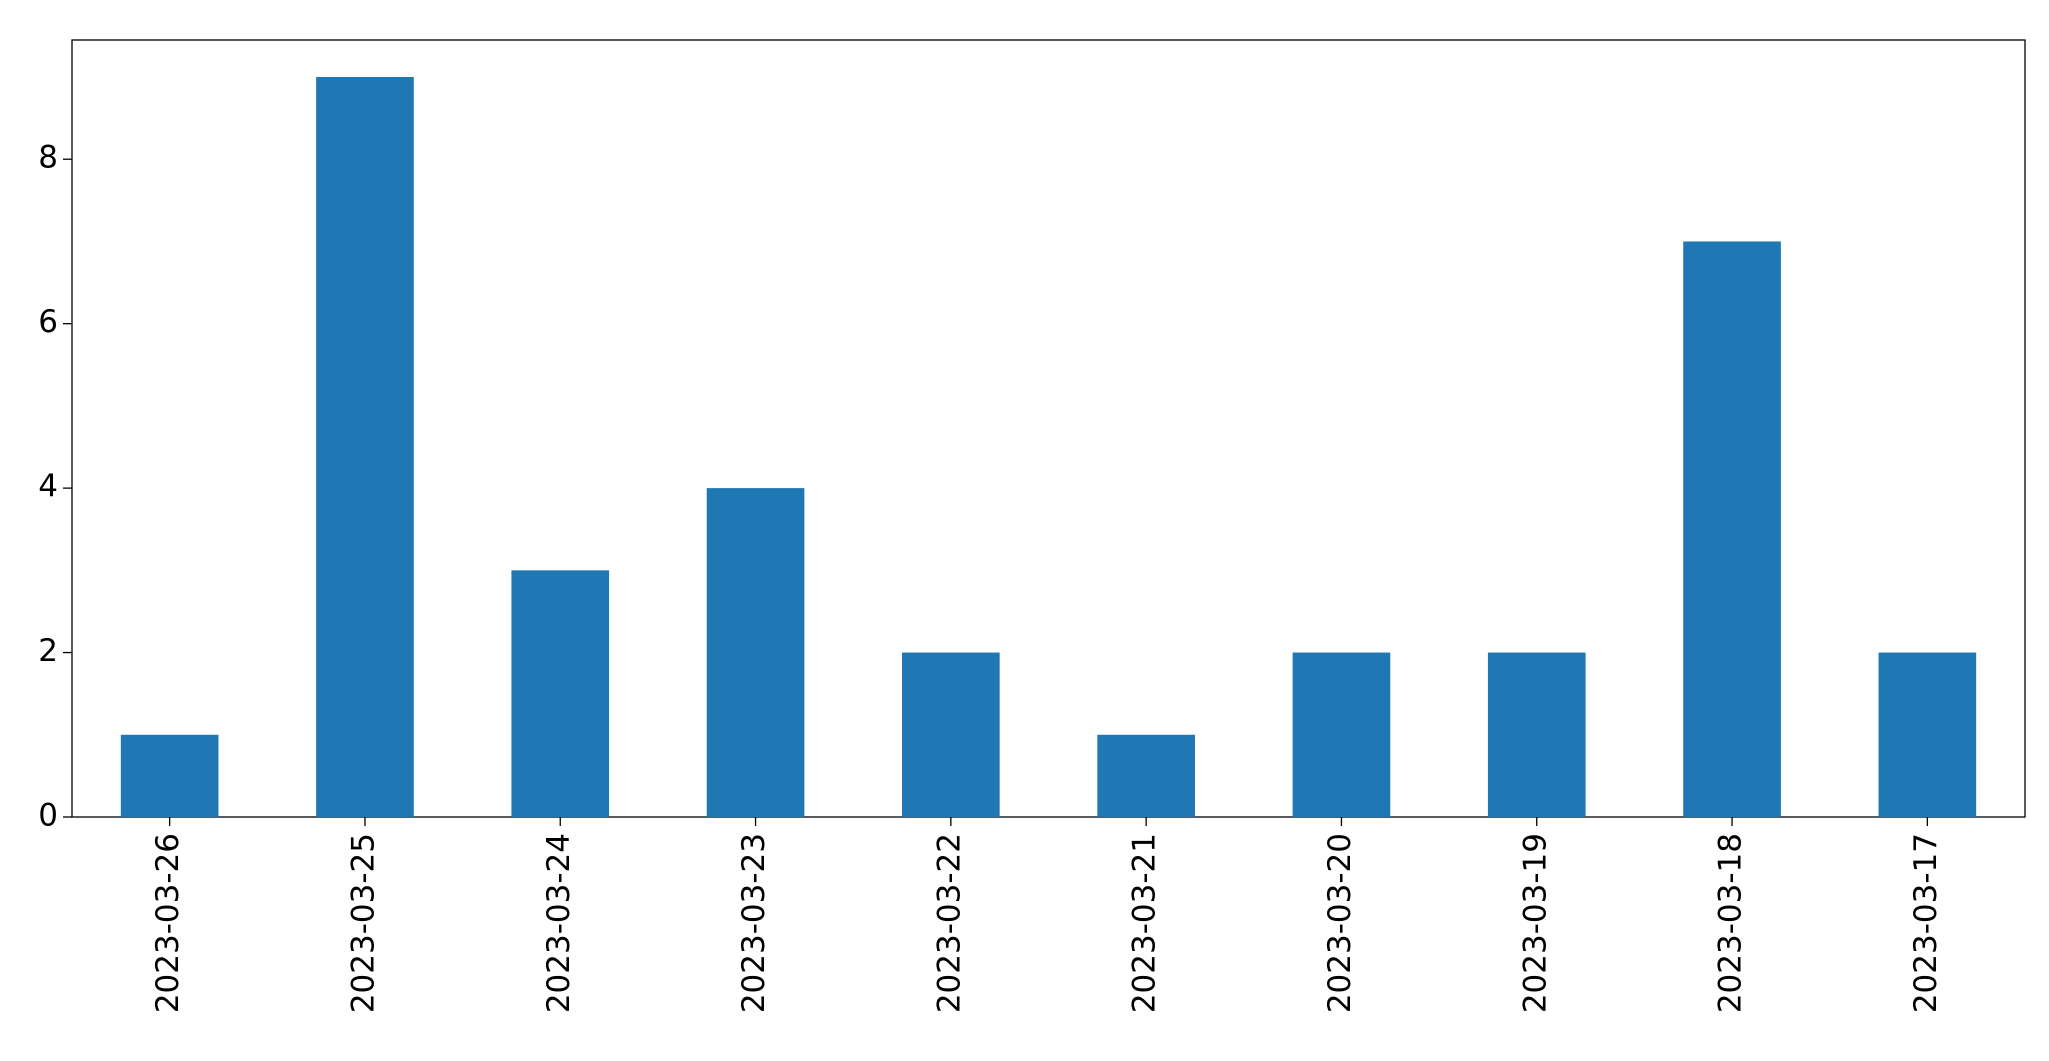 The width and height of the screenshot is (2049, 1061). What do you see at coordinates (48, 322) in the screenshot?
I see `y-tick-label: 6` at bounding box center [48, 322].